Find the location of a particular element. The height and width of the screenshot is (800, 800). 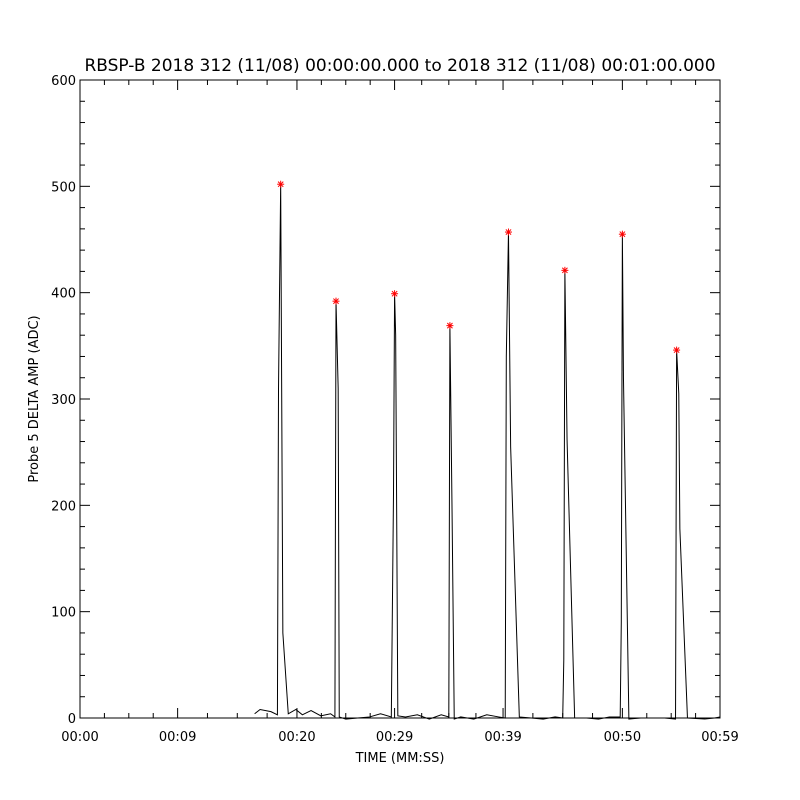

x-tick-label: 00:59 is located at coordinates (719, 737).